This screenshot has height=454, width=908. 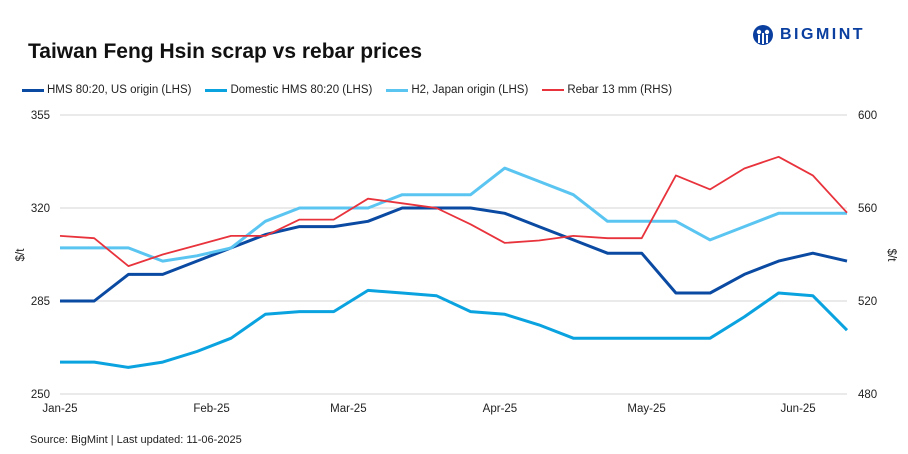 What do you see at coordinates (867, 116) in the screenshot?
I see `y2-tick-label: 600` at bounding box center [867, 116].